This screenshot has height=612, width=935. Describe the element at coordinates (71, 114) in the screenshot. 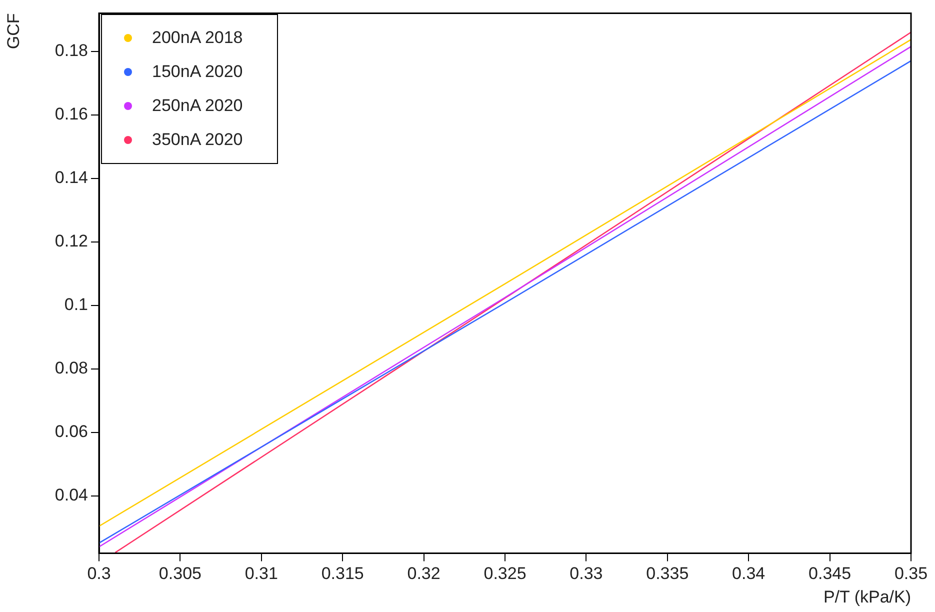

I see `y-tick-label: 0.16` at that location.